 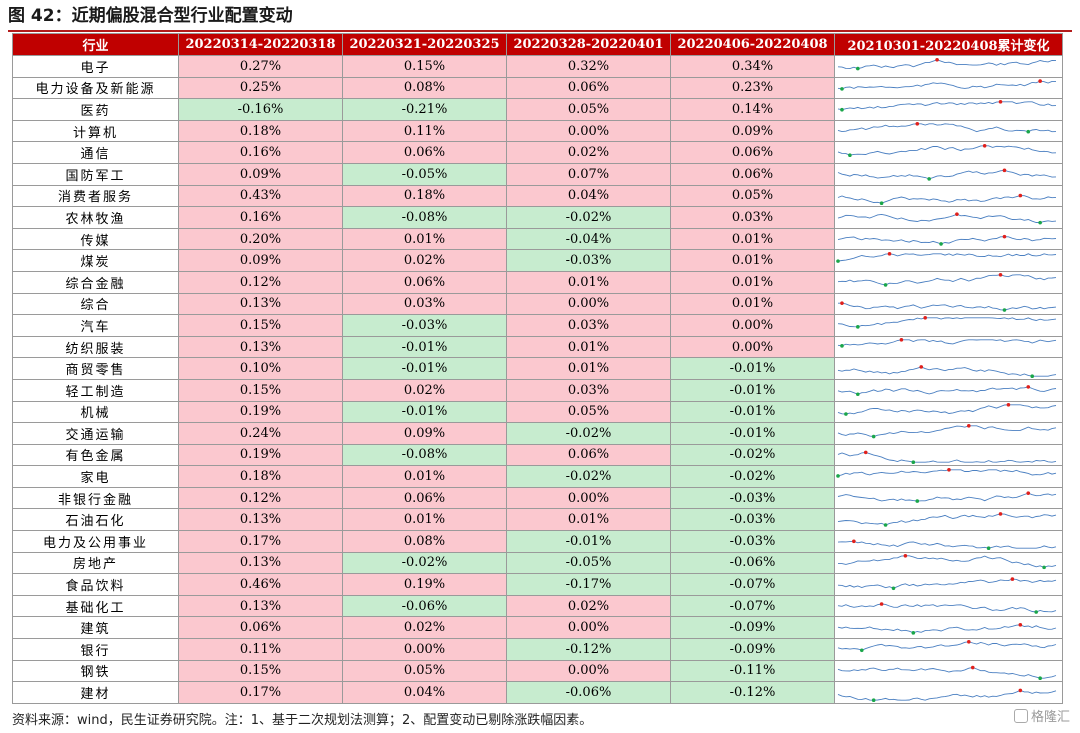 What do you see at coordinates (95, 649) in the screenshot?
I see `industry-cell: 银行` at bounding box center [95, 649].